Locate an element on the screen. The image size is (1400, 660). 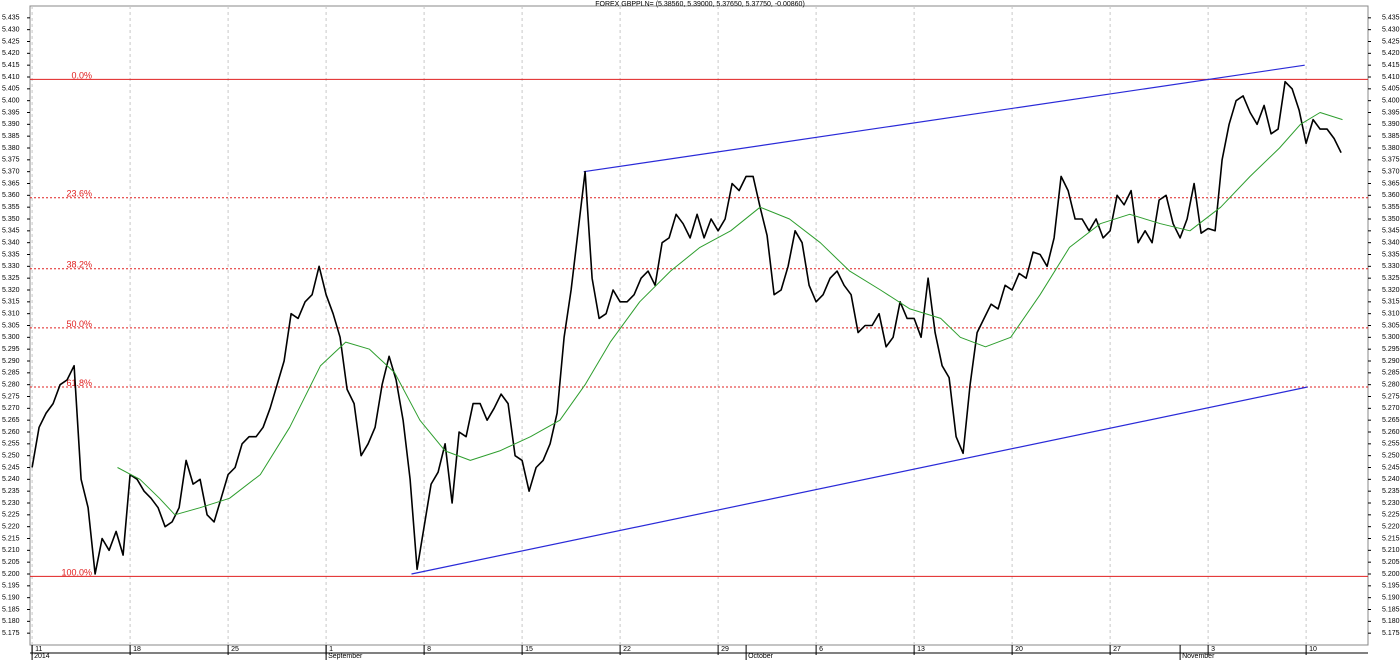
x-tick-label: 22 is located at coordinates (627, 649).